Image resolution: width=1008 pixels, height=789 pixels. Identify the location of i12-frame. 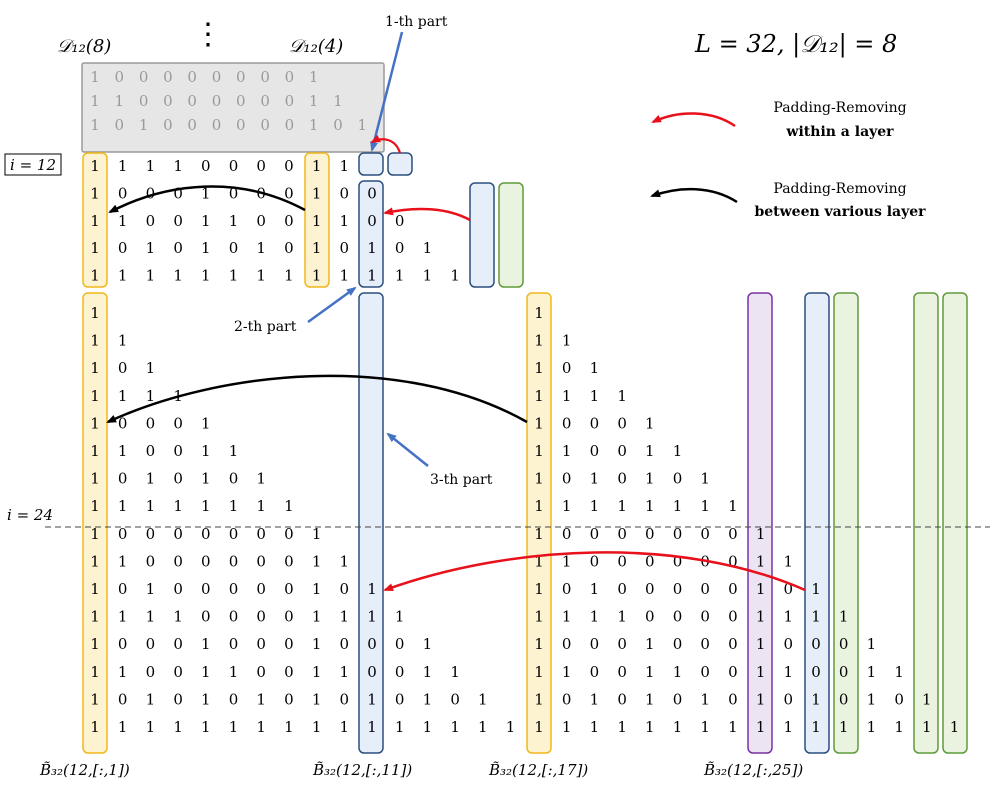
(33, 164).